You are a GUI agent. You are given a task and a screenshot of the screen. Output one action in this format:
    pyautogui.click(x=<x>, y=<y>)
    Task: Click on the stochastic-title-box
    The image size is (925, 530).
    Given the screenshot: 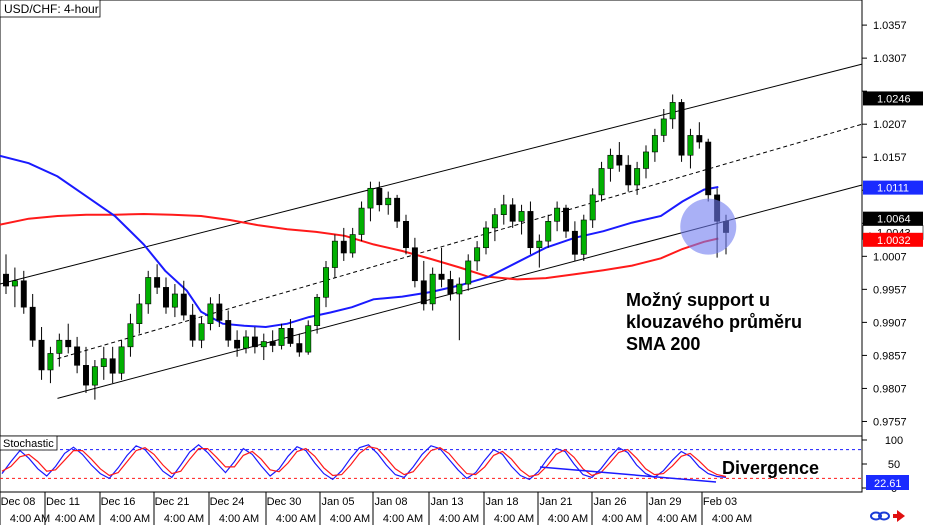 What is the action you would take?
    pyautogui.click(x=29, y=443)
    